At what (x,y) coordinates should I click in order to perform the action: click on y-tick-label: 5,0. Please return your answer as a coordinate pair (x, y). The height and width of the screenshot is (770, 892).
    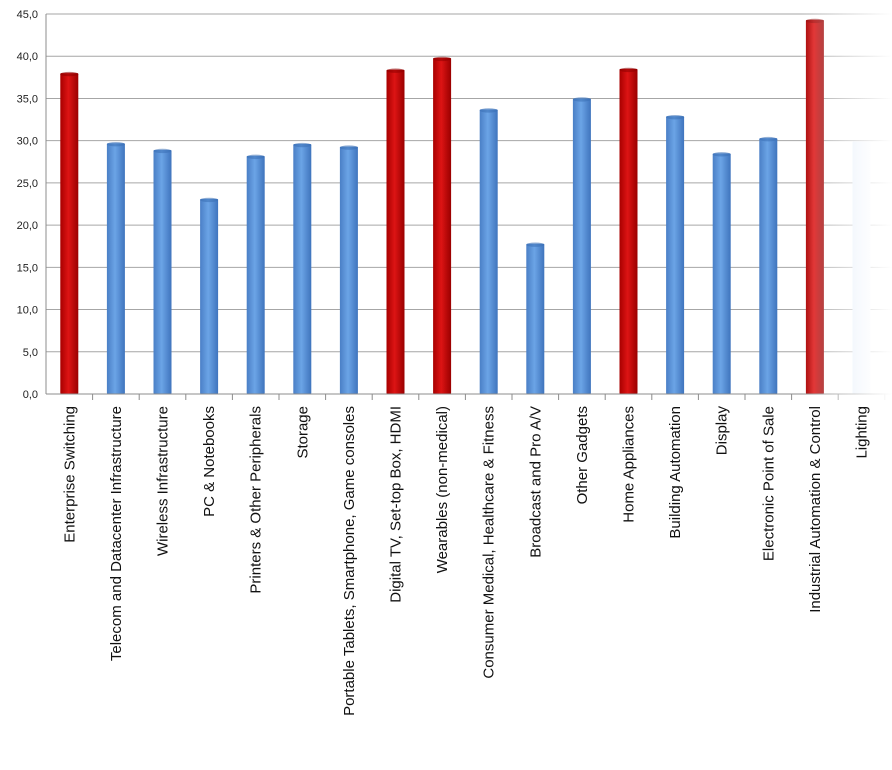
    Looking at the image, I should click on (30, 353).